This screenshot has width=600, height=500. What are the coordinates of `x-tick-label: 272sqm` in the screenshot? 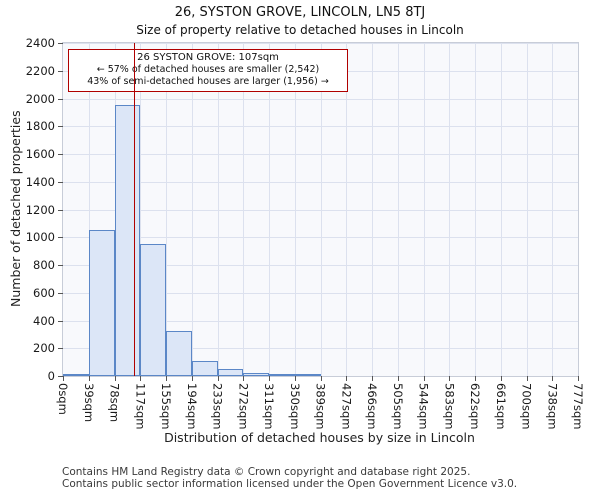 It's located at (243, 406).